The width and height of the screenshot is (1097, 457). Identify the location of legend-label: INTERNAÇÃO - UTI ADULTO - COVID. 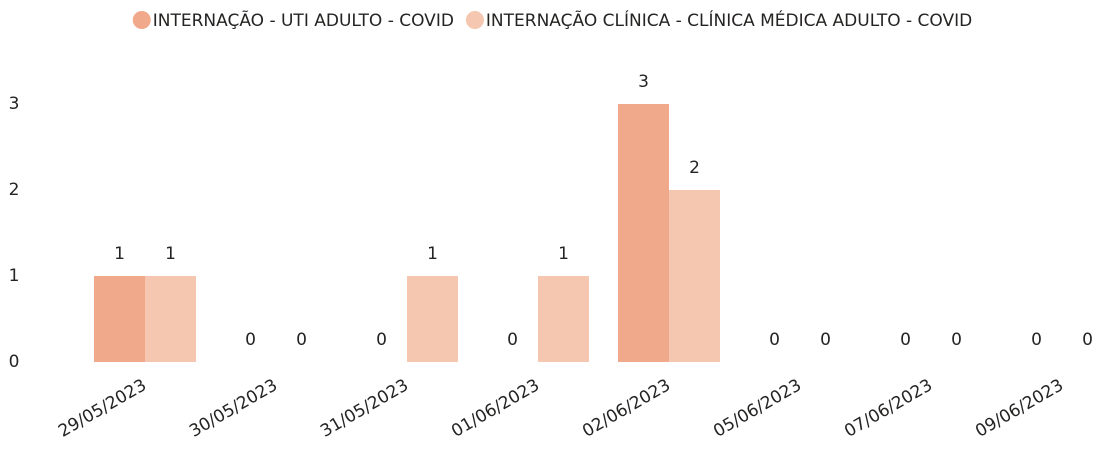
(303, 20).